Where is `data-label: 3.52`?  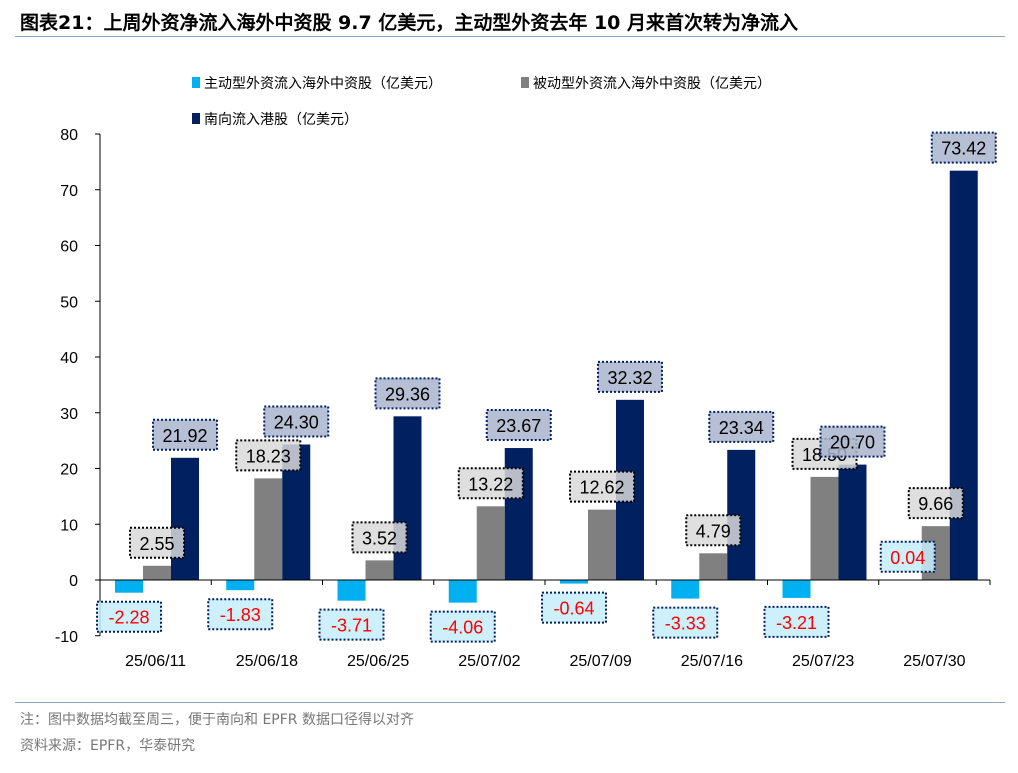 data-label: 3.52 is located at coordinates (379, 538).